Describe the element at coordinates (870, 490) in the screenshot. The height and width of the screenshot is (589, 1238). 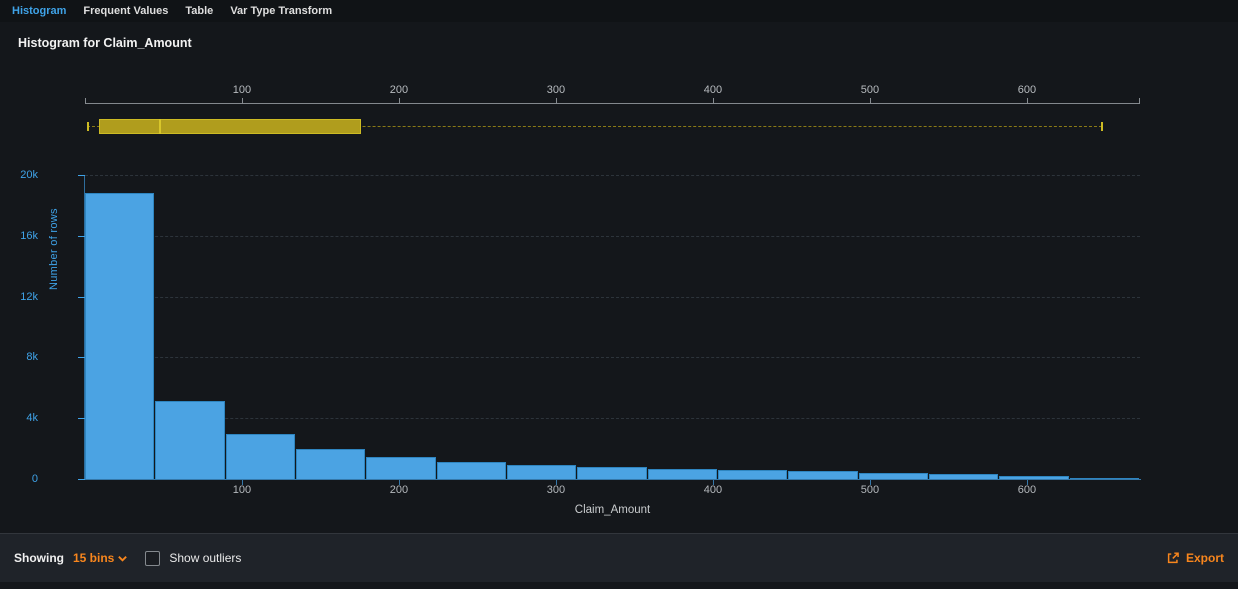
I see `x-tick-label: 500` at that location.